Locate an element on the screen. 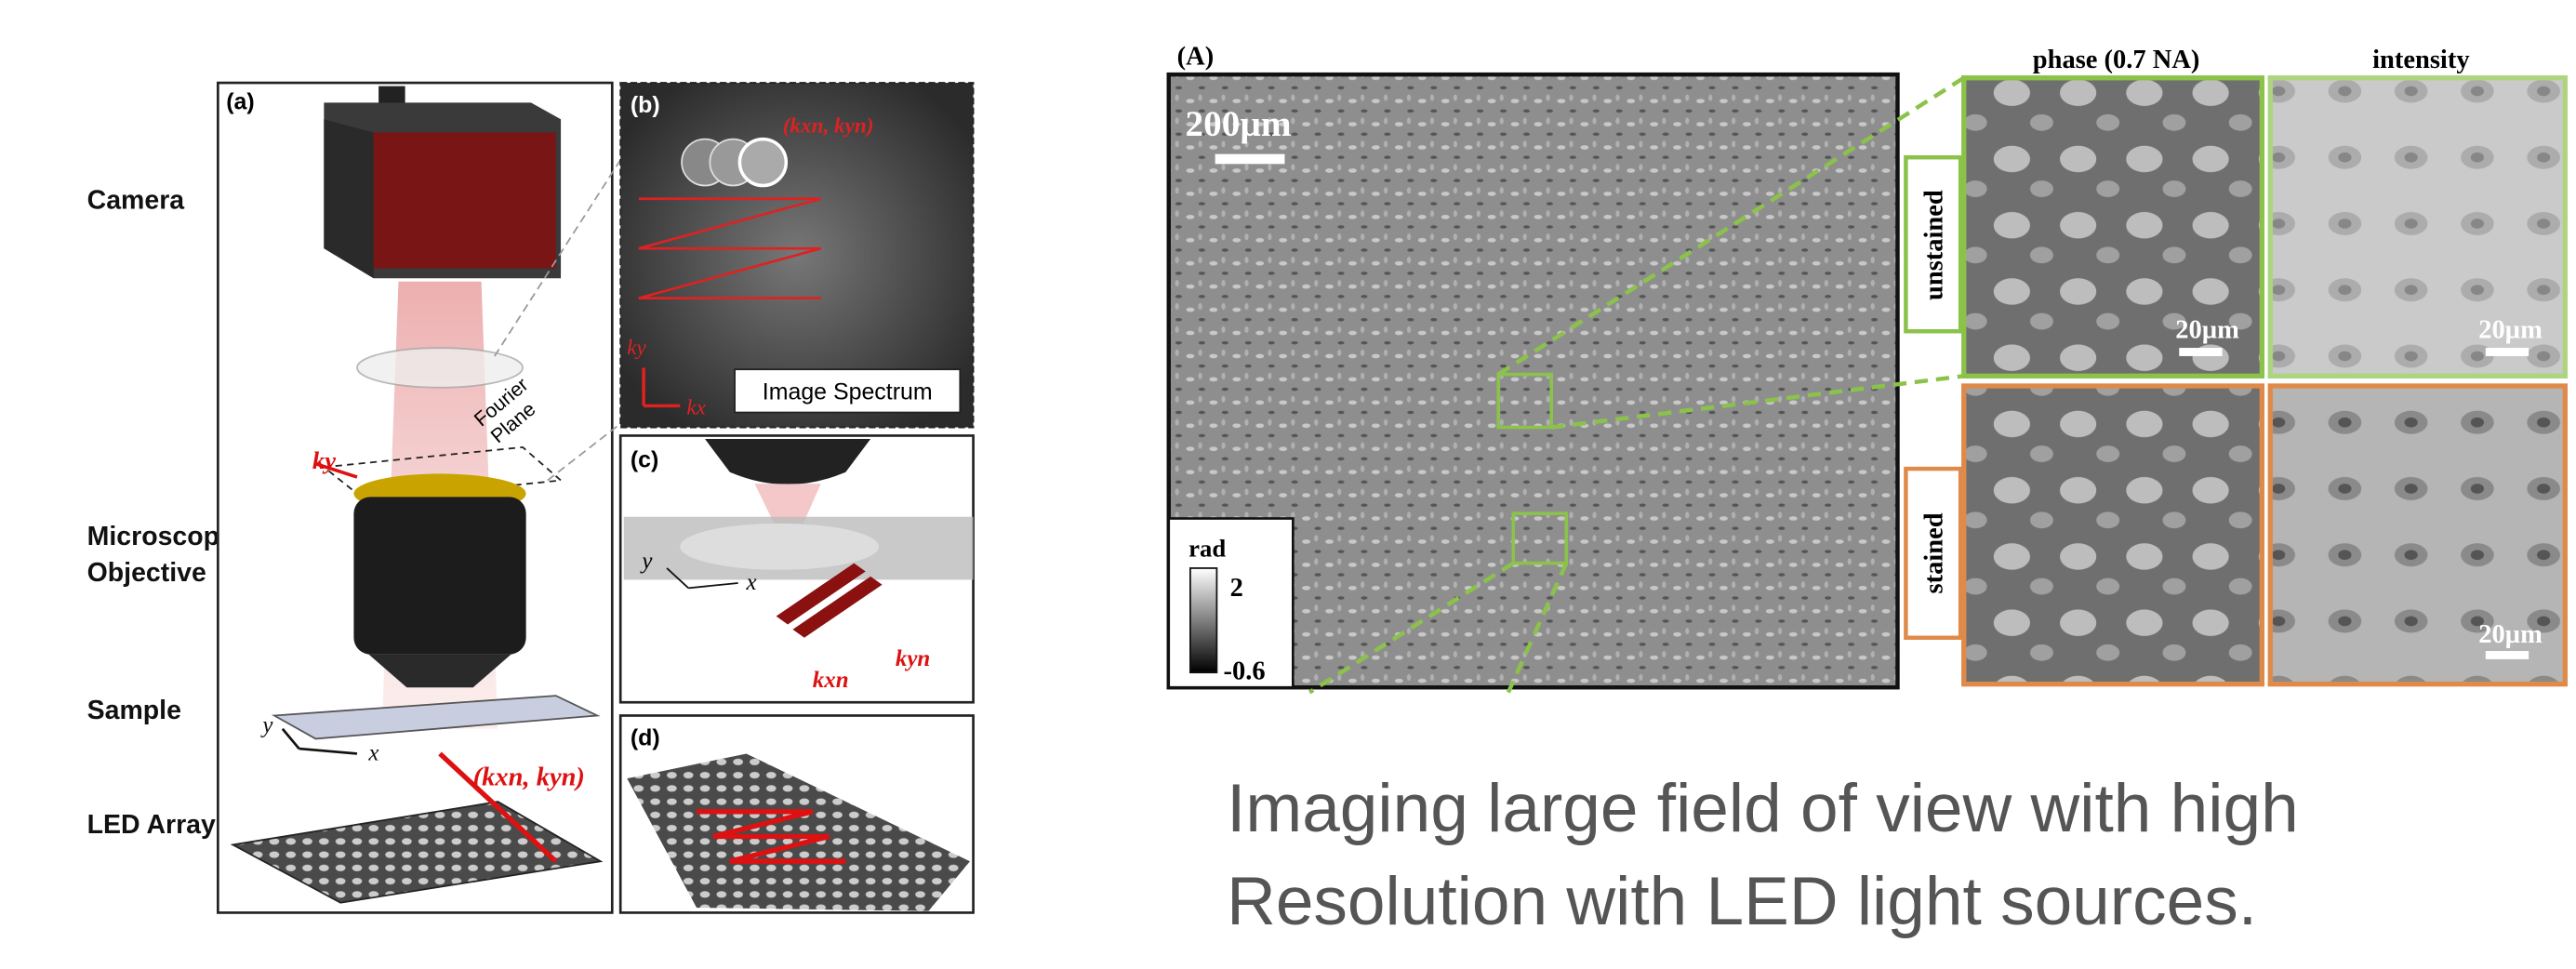  colorbar-label: -0.6 is located at coordinates (1245, 671).